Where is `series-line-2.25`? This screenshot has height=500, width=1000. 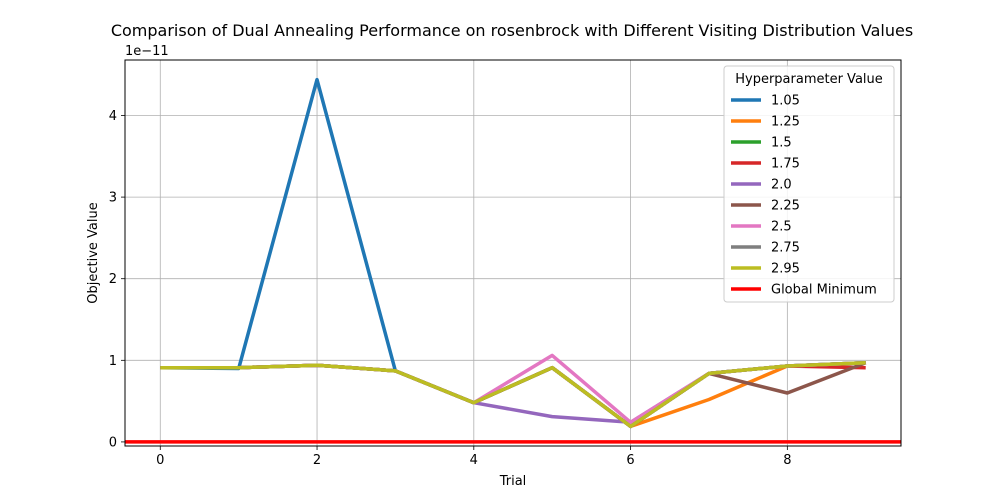
series-line-2.25 is located at coordinates (513, 395).